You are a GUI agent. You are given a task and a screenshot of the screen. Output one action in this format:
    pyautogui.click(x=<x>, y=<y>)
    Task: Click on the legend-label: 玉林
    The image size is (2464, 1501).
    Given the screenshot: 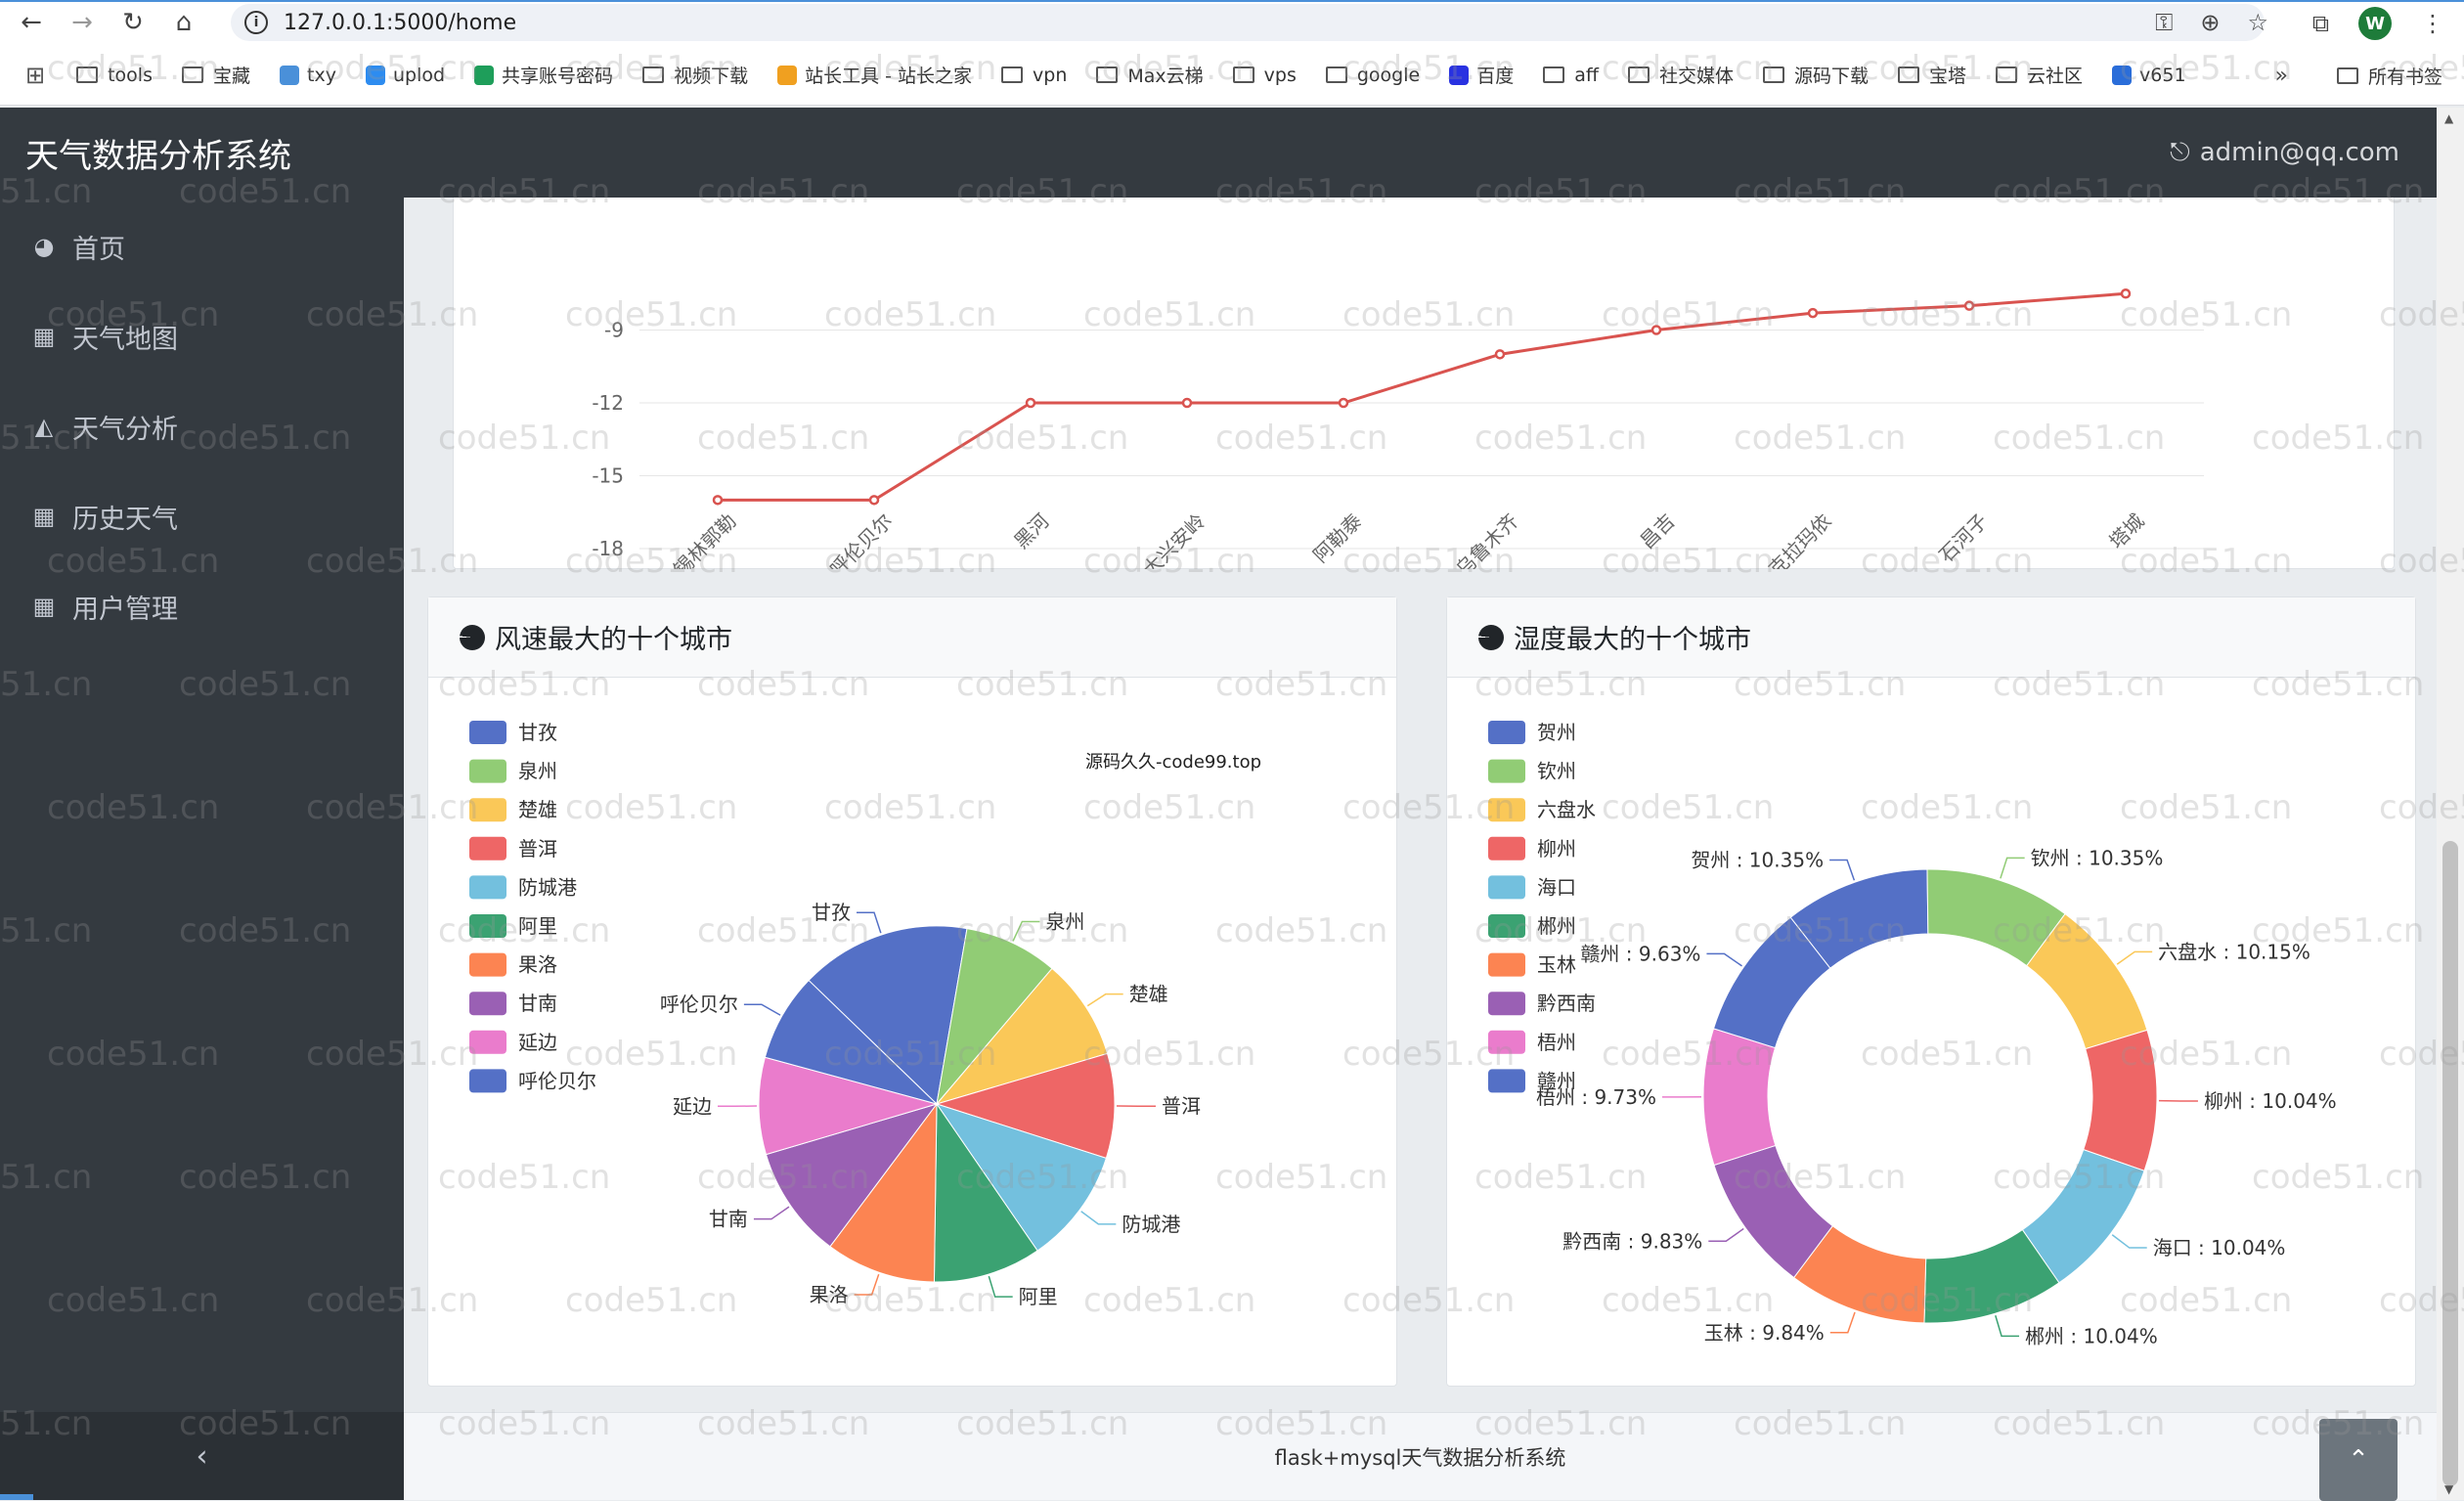 What is the action you would take?
    pyautogui.click(x=1556, y=965)
    